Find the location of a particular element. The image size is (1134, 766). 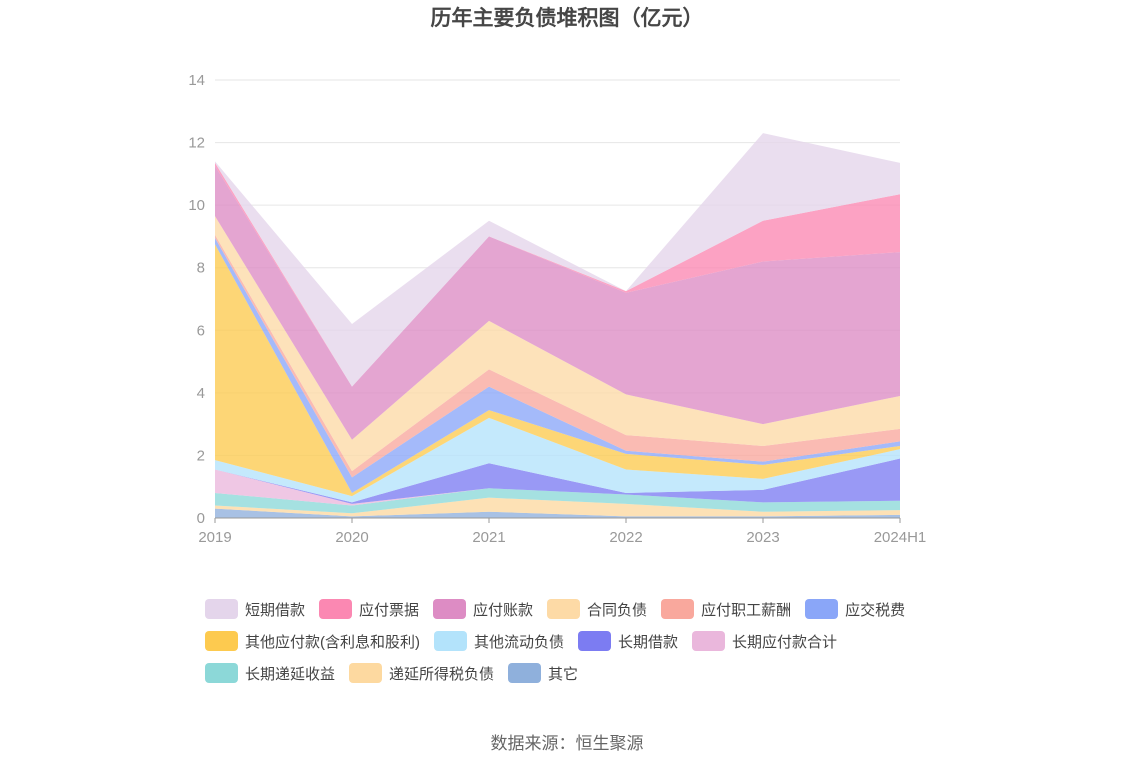

legend-label: 递延所得税负债 is located at coordinates (442, 674).